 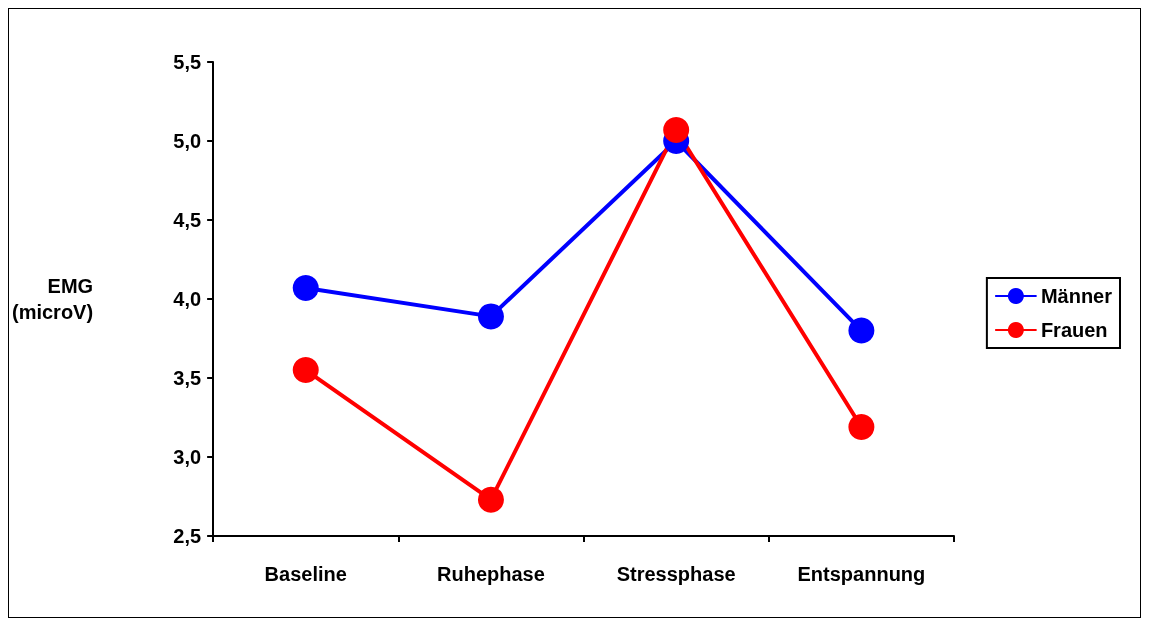 I want to click on x-tick-label: Ruhephase, so click(x=491, y=574).